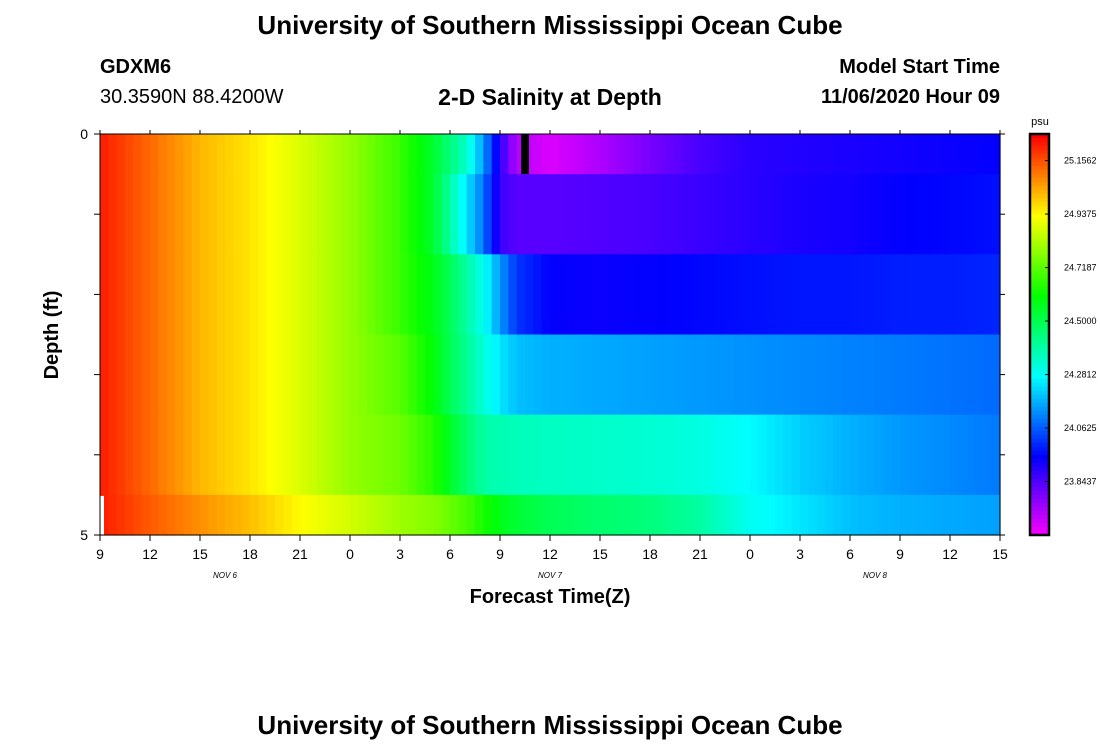 This screenshot has width=1100, height=750. Describe the element at coordinates (200, 554) in the screenshot. I see `x-tick-label: 15` at that location.